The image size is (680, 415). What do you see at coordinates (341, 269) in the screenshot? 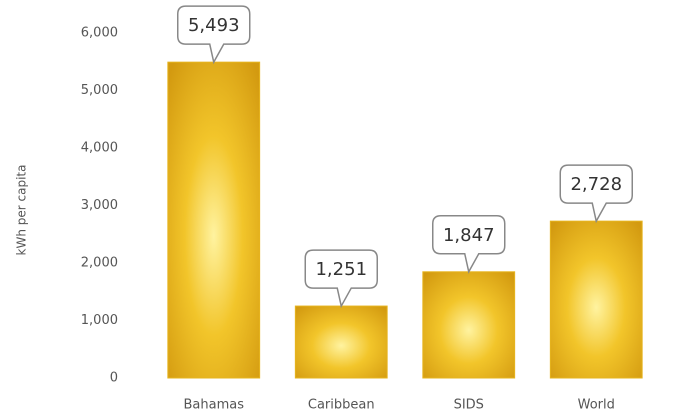
I see `value-label: 1,251` at bounding box center [341, 269].